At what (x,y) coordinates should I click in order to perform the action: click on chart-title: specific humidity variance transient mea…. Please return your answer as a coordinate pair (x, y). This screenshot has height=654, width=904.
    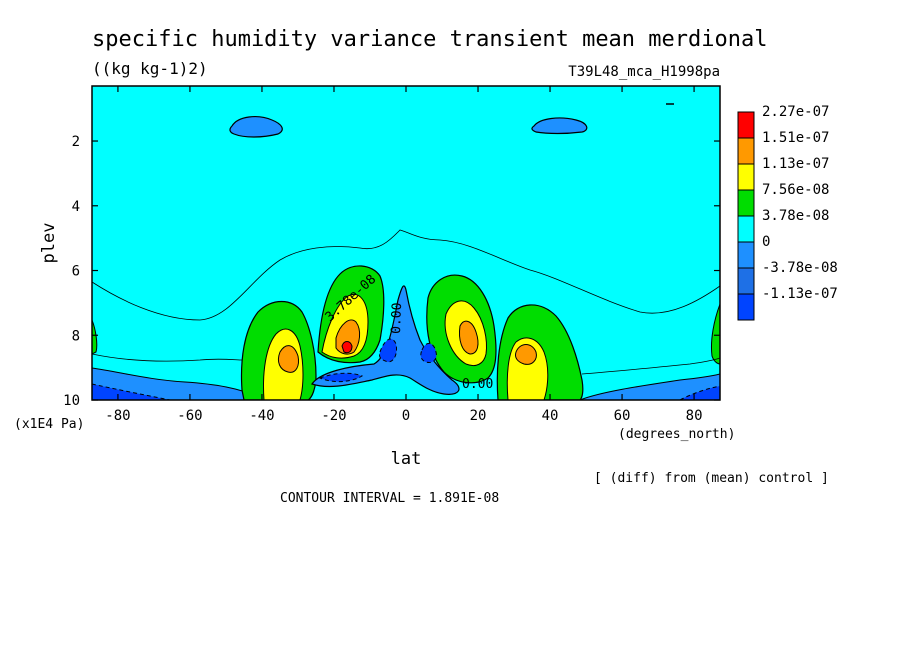
    Looking at the image, I should click on (430, 39).